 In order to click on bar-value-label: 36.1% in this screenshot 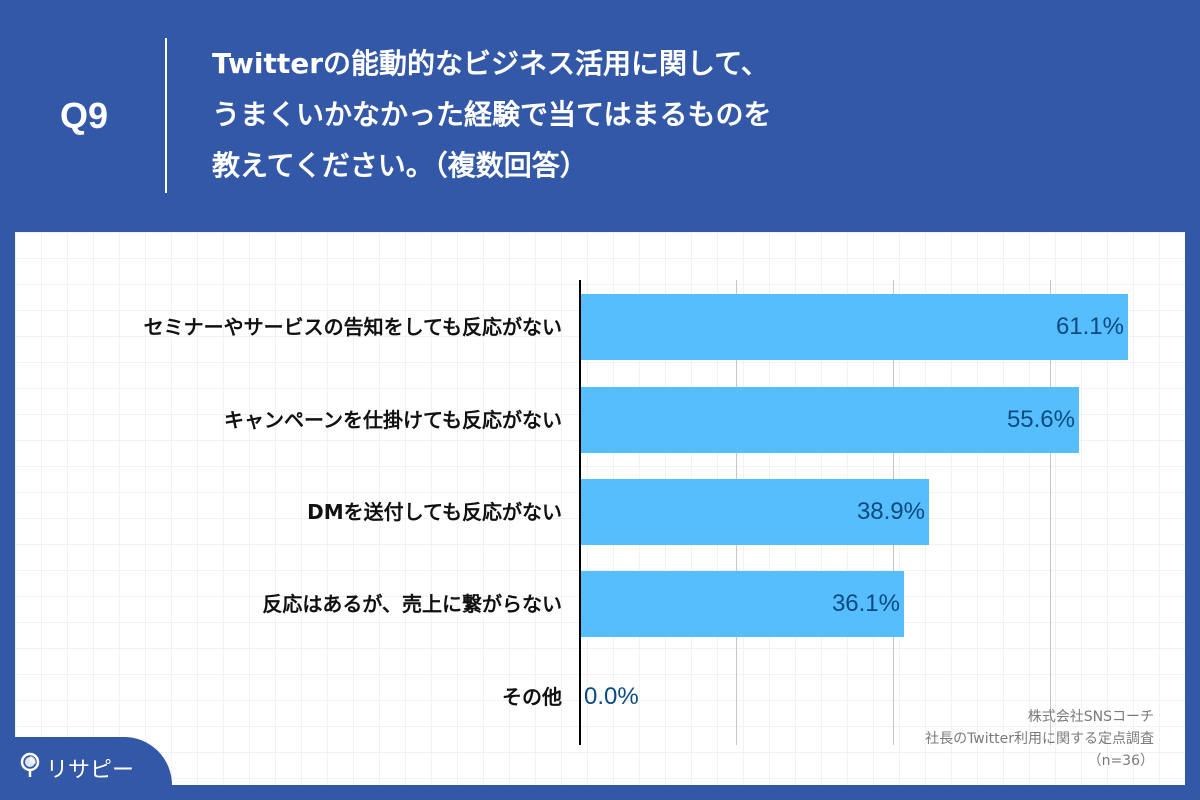, I will do `click(865, 603)`.